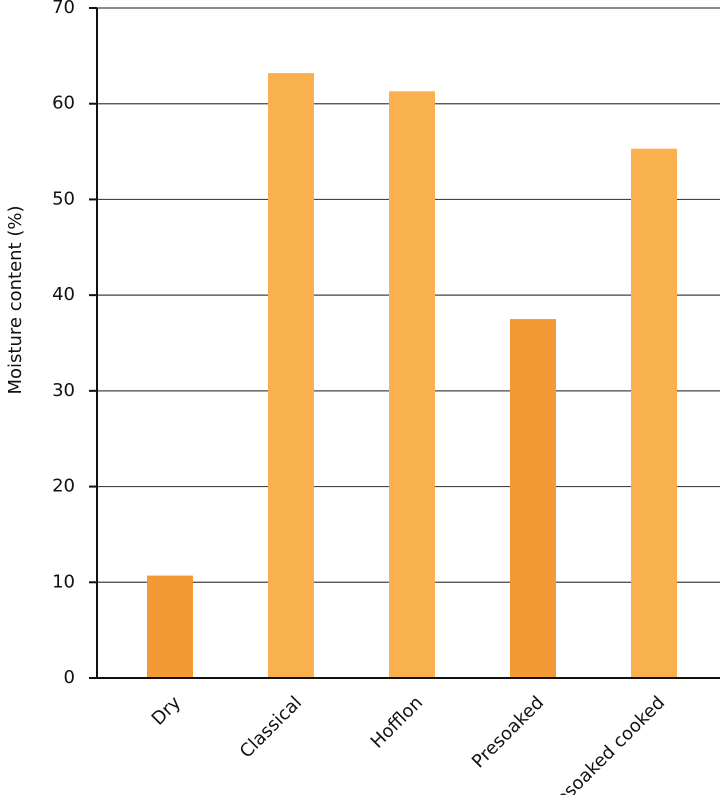  Describe the element at coordinates (63, 581) in the screenshot. I see `y-tick-label: 10` at that location.